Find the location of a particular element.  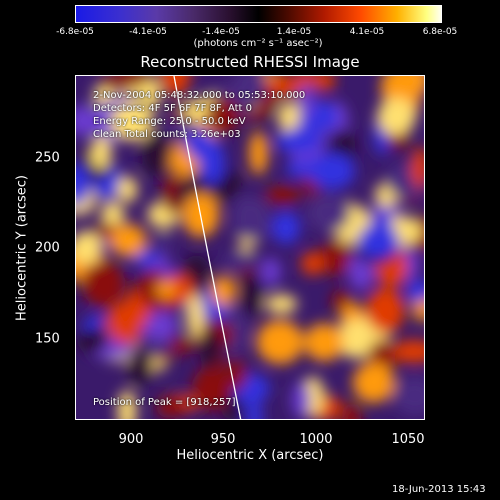

colorbar-tick: -4.1e-05 is located at coordinates (148, 32).